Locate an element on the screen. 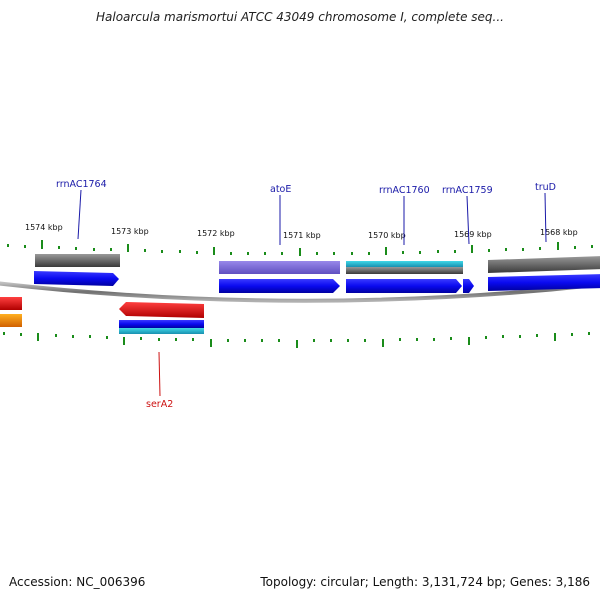 The width and height of the screenshot is (600, 600). cds-arrow-serA2 is located at coordinates (161, 310).